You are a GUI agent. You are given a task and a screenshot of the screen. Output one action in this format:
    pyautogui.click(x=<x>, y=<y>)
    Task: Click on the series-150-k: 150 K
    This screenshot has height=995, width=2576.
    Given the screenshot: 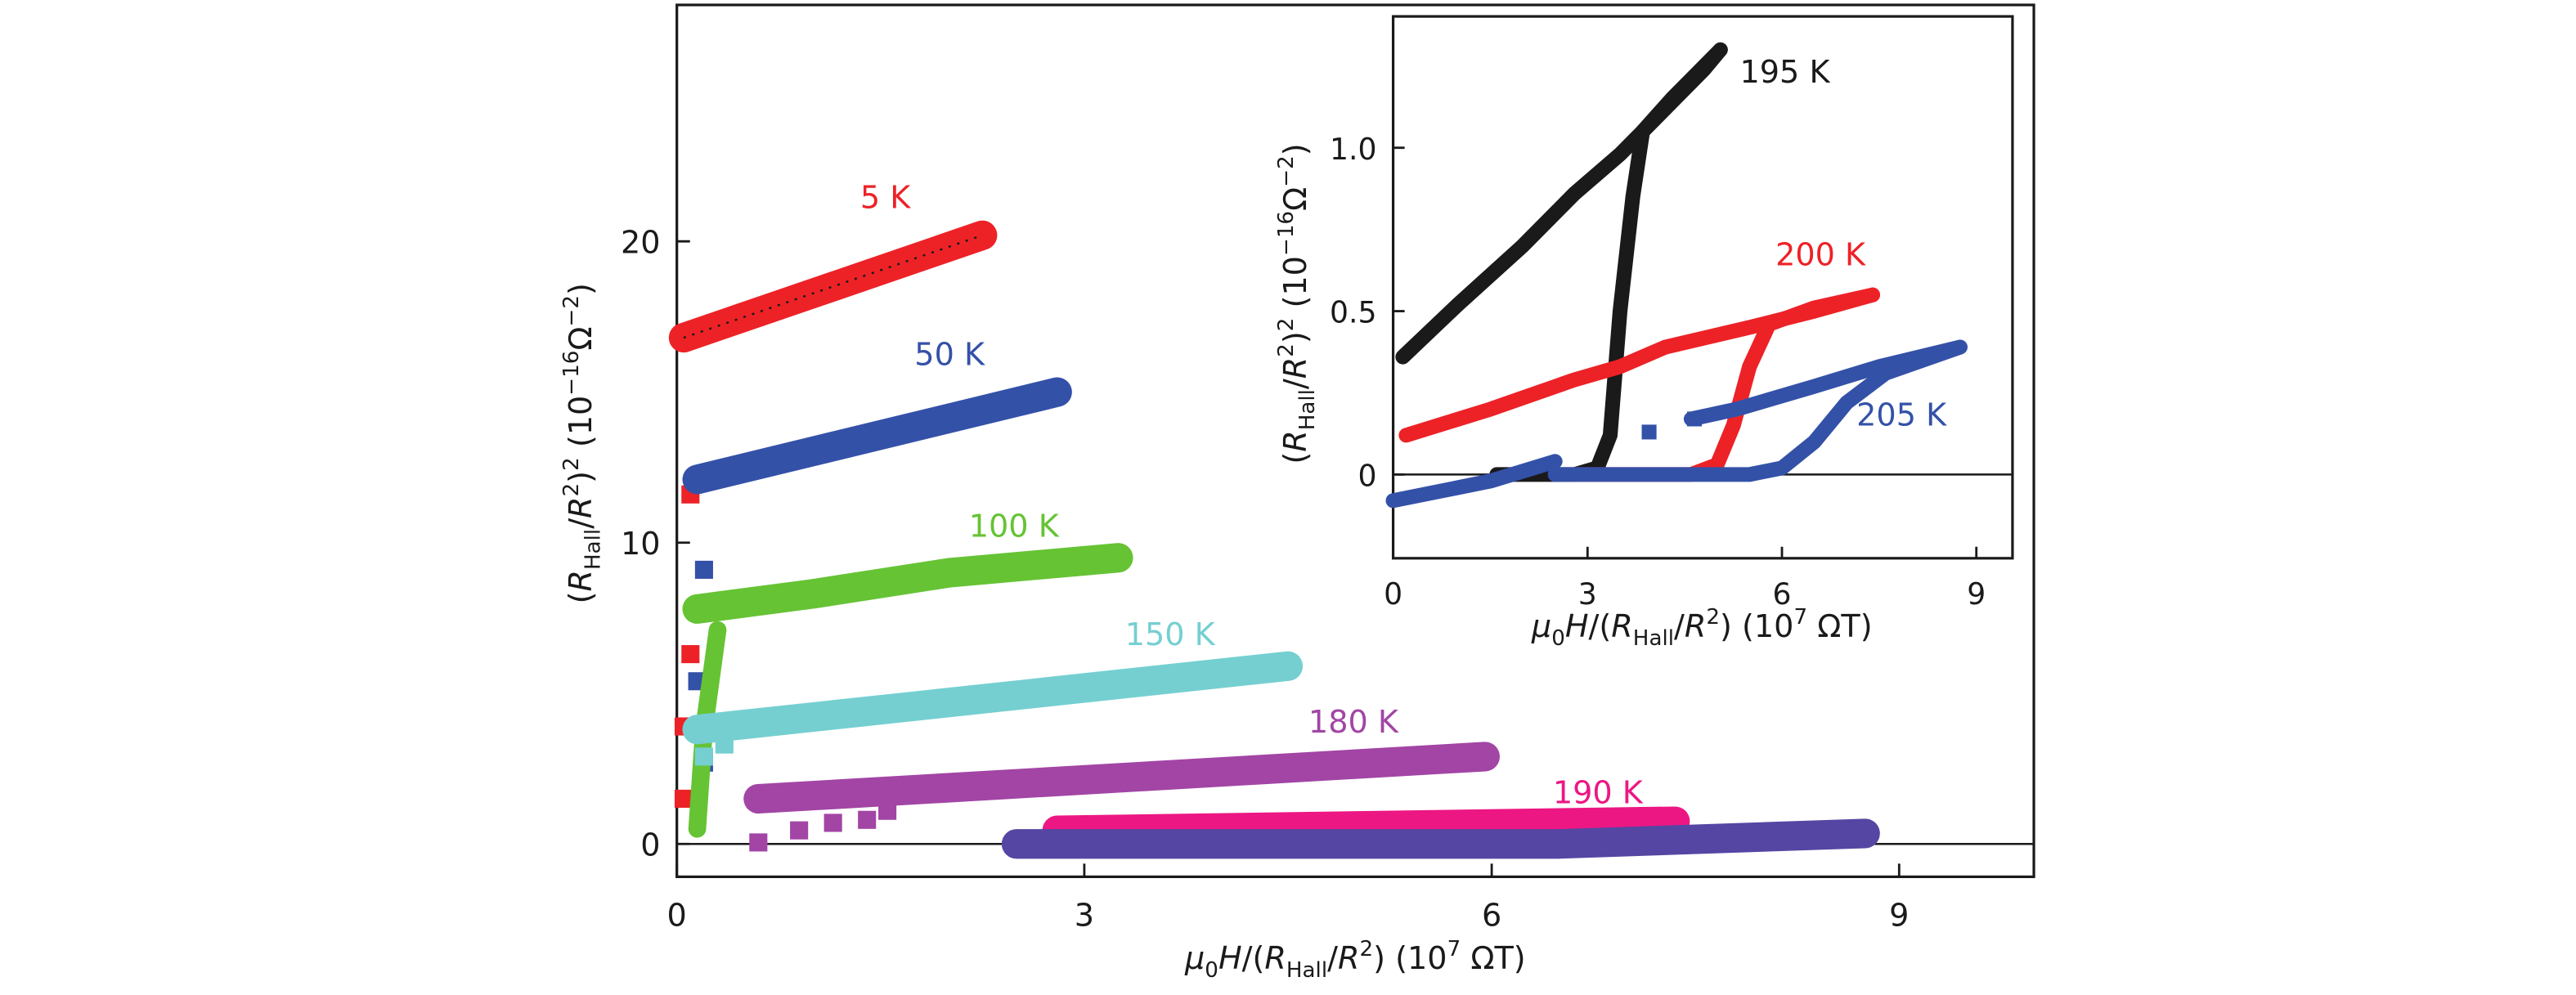 What is the action you would take?
    pyautogui.click(x=993, y=691)
    